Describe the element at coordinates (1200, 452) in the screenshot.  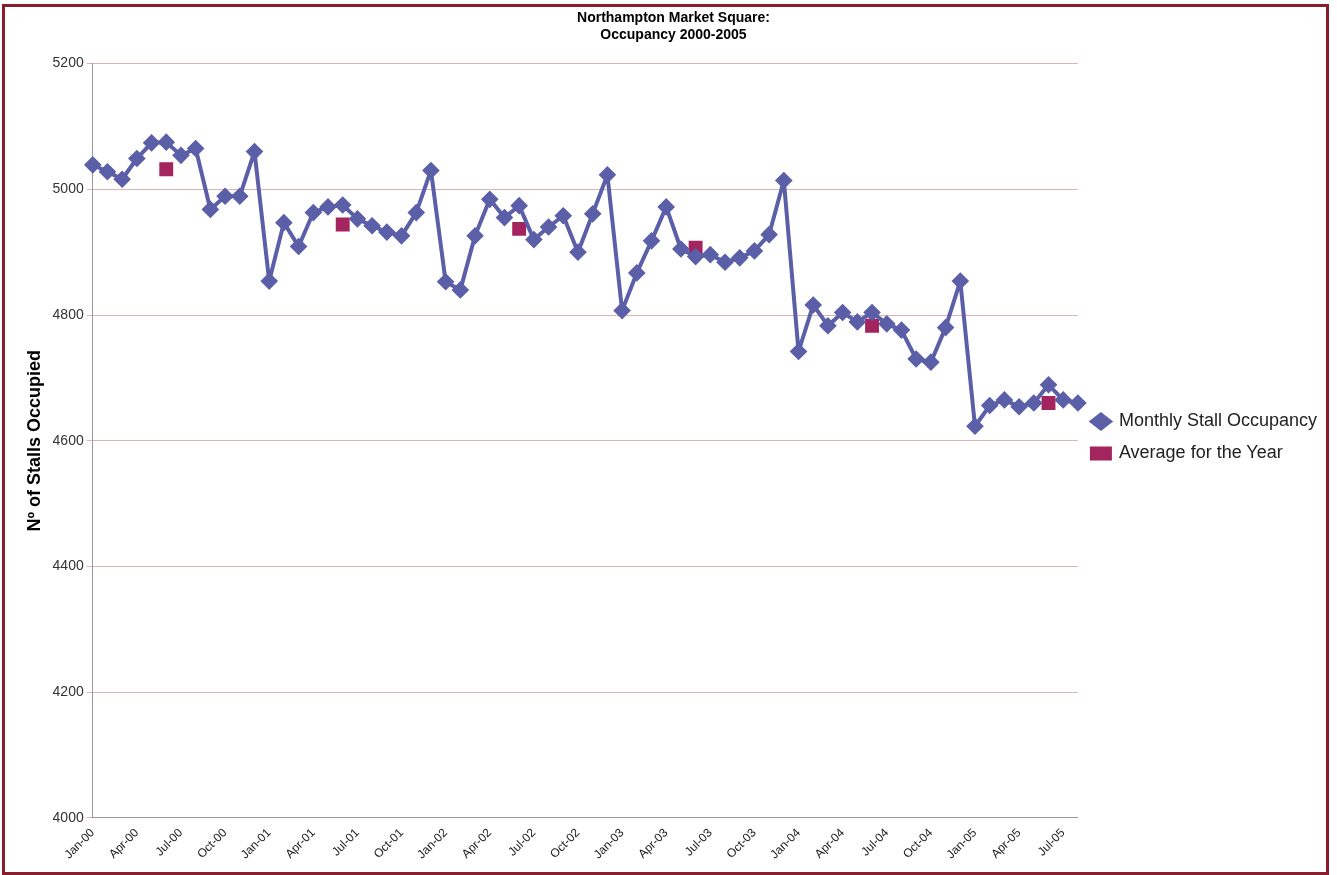
I see `legend-label: Average for the Year` at that location.